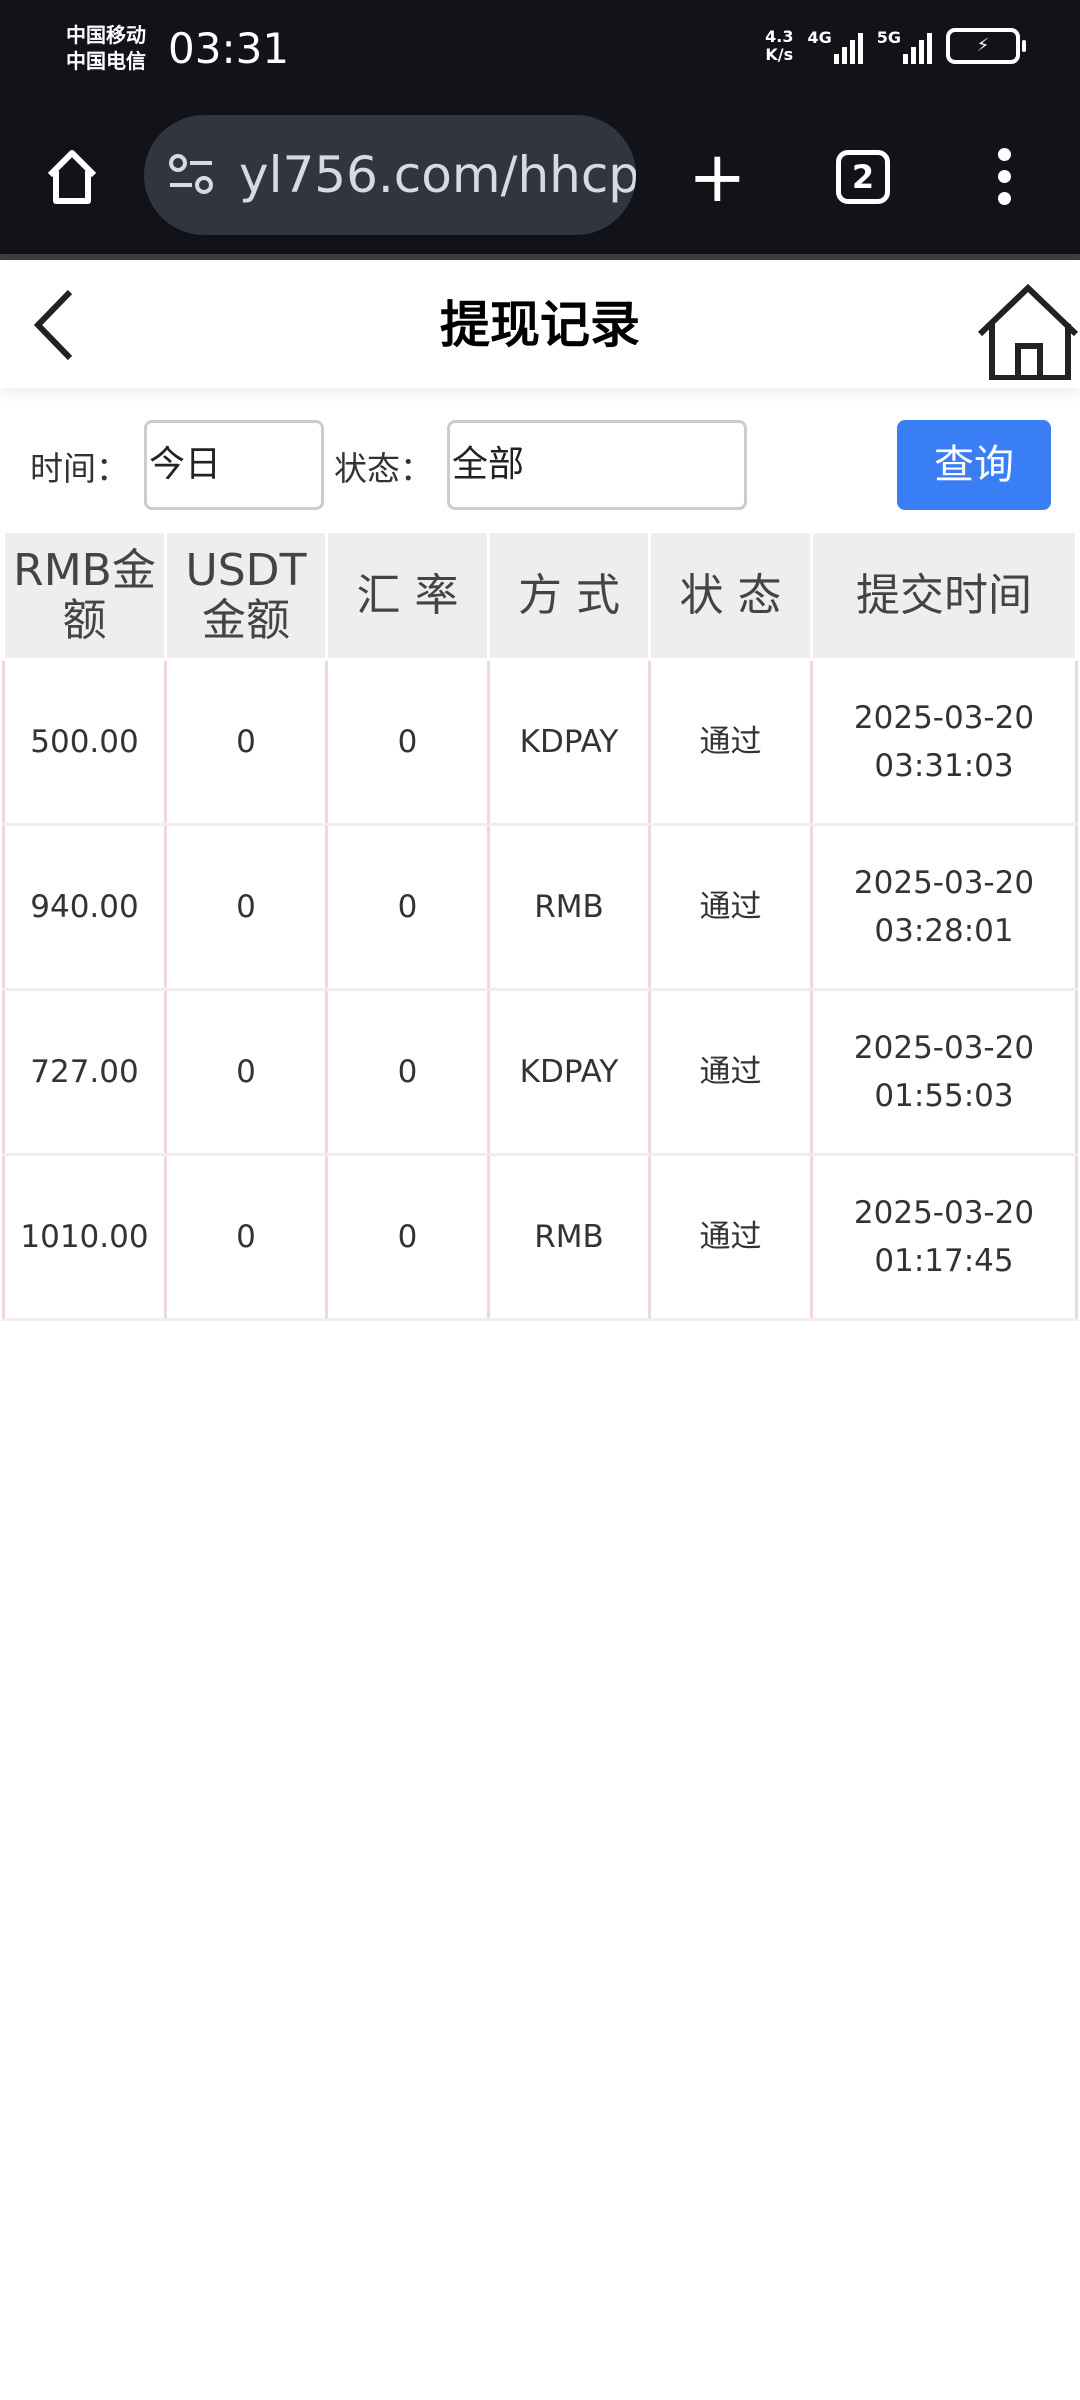 Image resolution: width=1080 pixels, height=2400 pixels. I want to click on speed-unit: K/s, so click(779, 54).